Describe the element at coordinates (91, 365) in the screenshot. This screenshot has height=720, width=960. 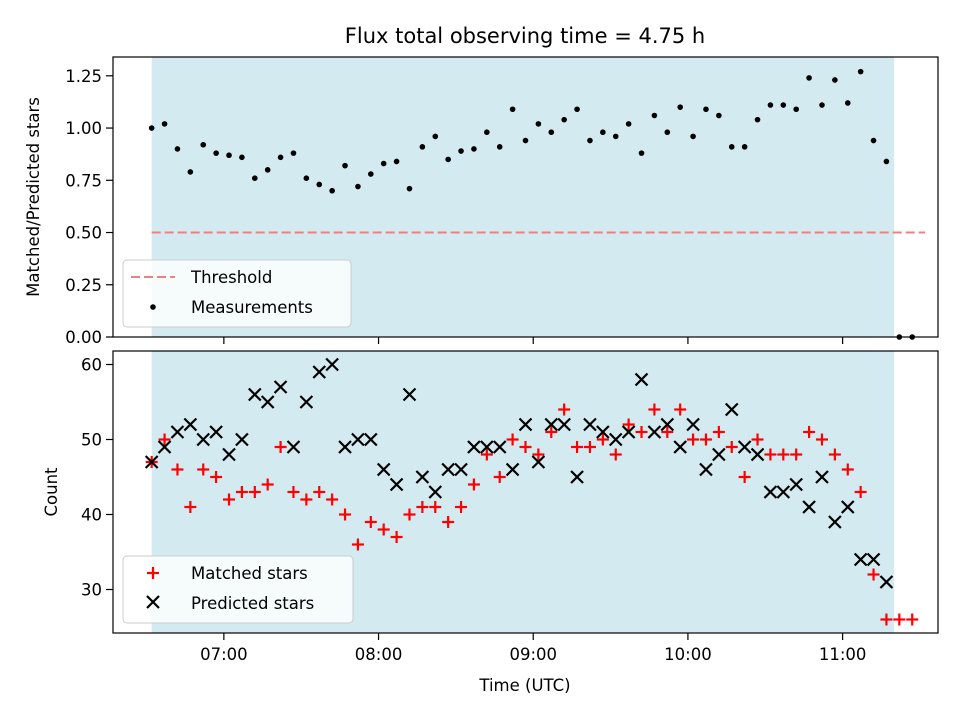
I see `y-tick-label: 60` at that location.